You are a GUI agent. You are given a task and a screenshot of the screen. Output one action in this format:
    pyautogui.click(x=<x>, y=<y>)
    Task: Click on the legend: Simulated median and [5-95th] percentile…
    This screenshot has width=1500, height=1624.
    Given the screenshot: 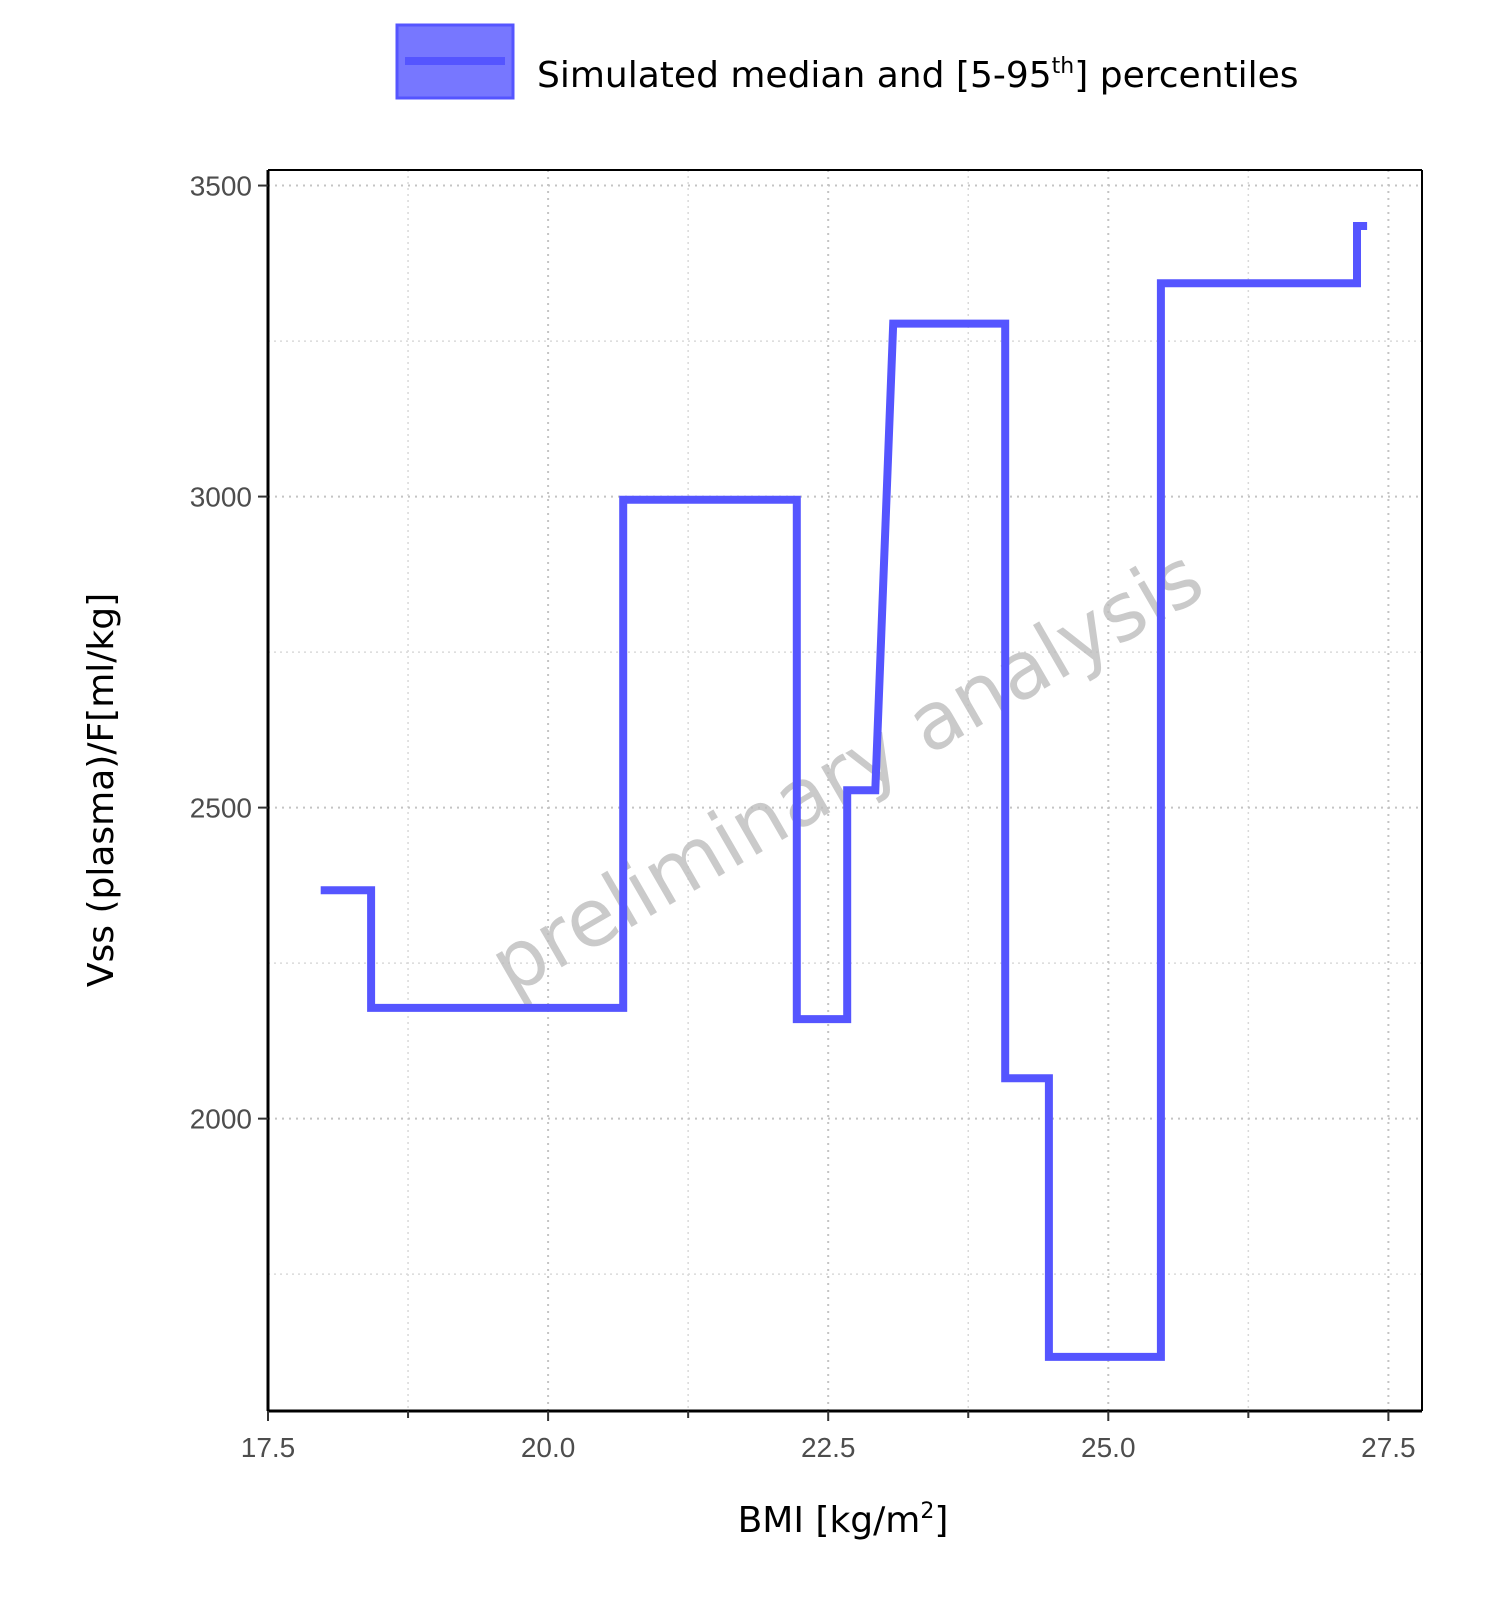 What is the action you would take?
    pyautogui.click(x=847, y=61)
    